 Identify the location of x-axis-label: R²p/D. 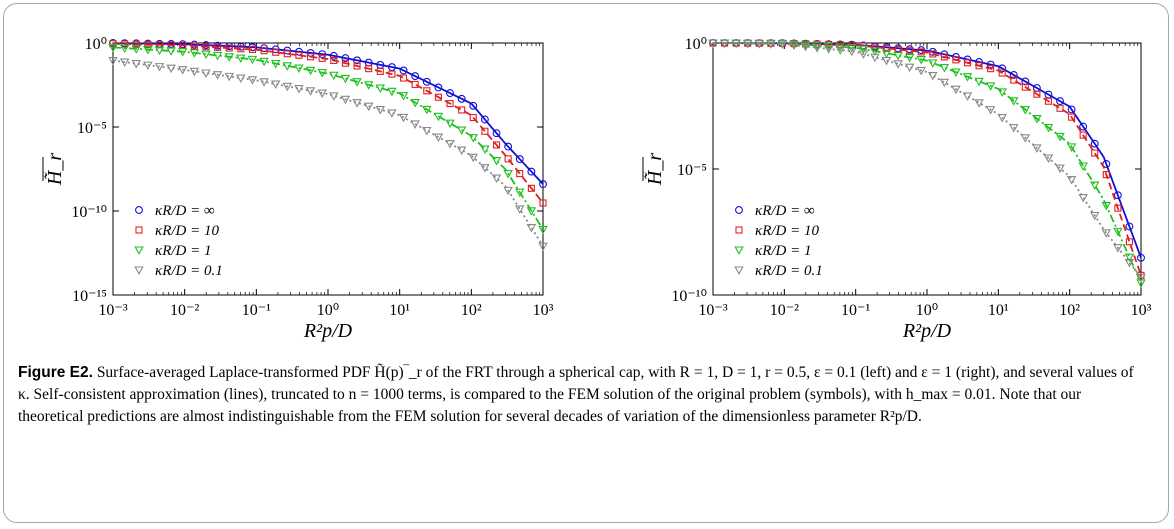
(927, 331).